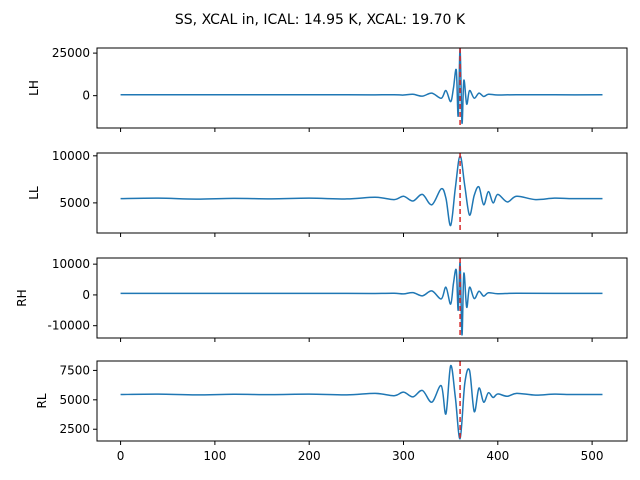  Describe the element at coordinates (592, 456) in the screenshot. I see `x-tick-label: 500` at that location.